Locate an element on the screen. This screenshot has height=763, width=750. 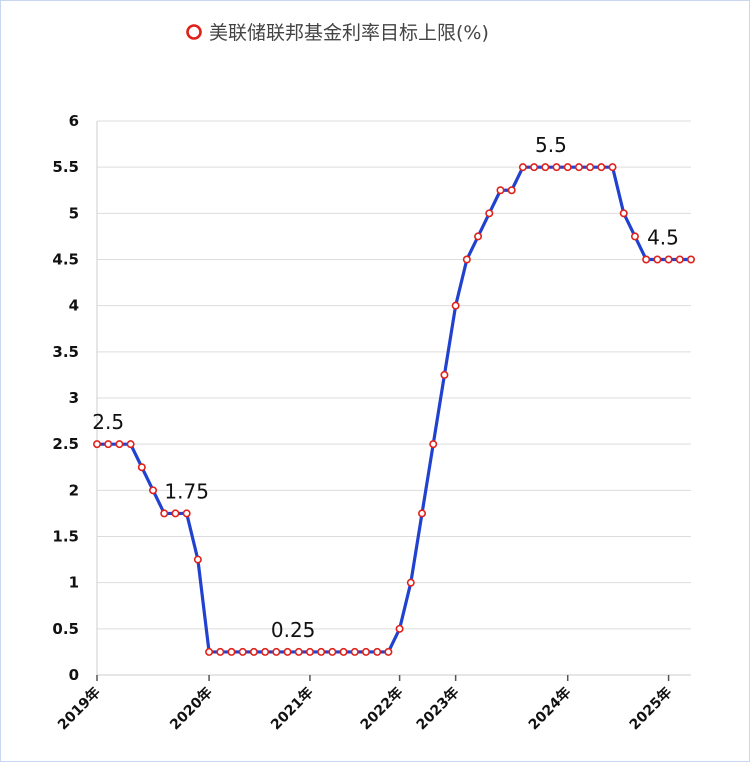
data-label: 4.5 is located at coordinates (663, 238).